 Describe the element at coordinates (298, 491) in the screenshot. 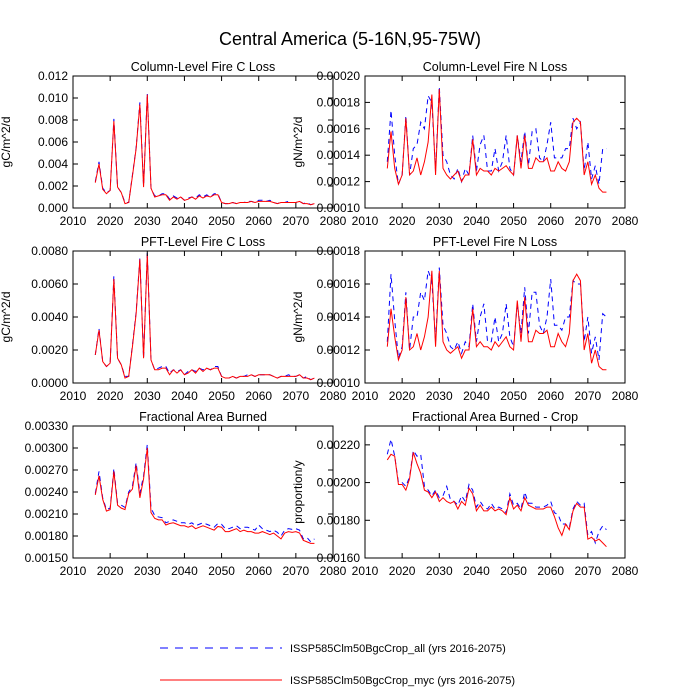

I see `y-axis-label: proportion/y` at that location.